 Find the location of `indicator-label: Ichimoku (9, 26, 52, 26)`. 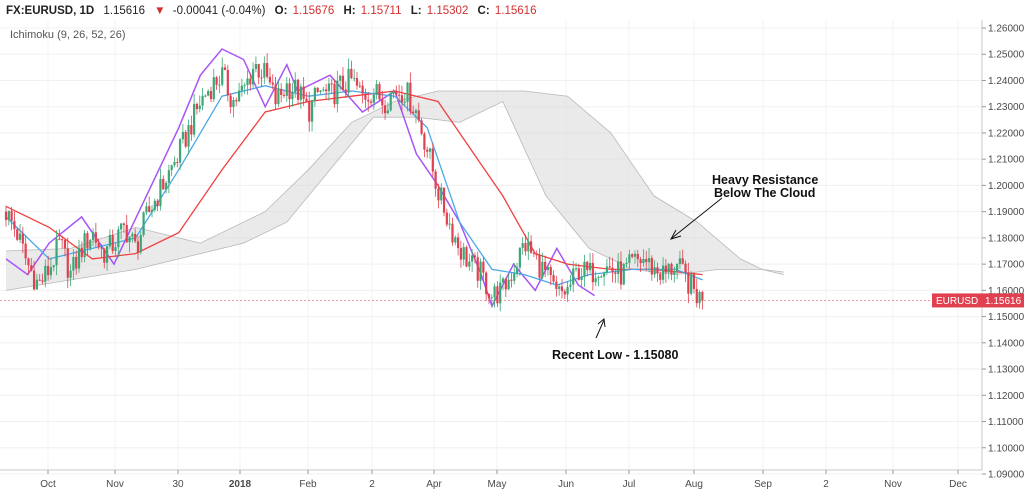

indicator-label: Ichimoku (9, 26, 52, 26) is located at coordinates (68, 35).